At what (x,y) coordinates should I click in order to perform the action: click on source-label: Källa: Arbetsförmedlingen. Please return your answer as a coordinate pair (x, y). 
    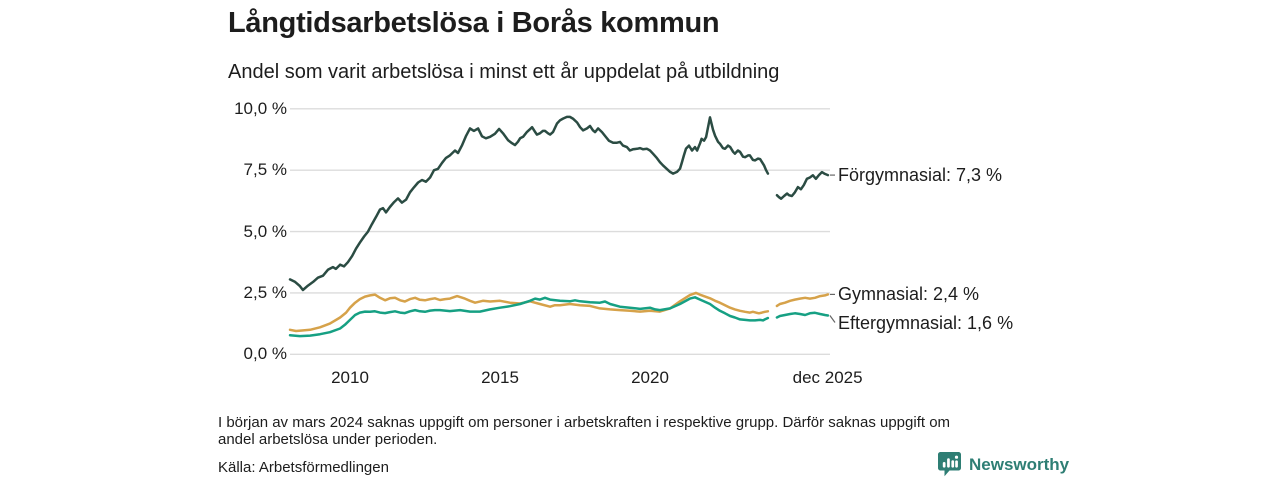
    Looking at the image, I should click on (303, 467).